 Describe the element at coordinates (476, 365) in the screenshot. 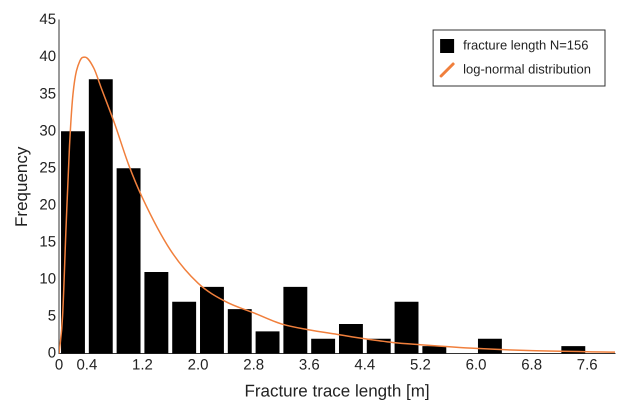

I see `x-tick-label: 6.0` at that location.